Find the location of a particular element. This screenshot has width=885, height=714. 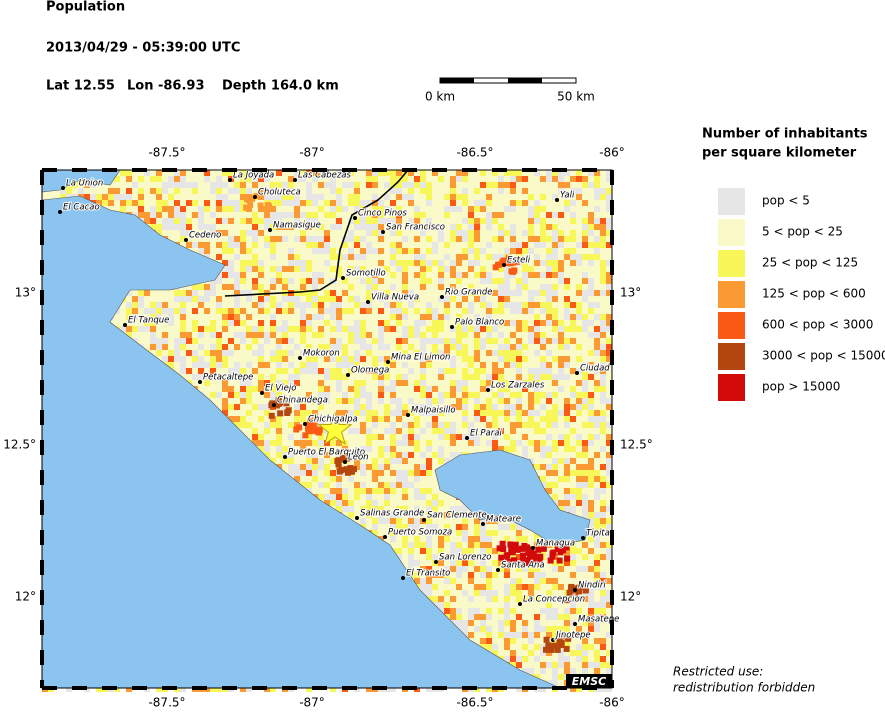

town-label: Mateare is located at coordinates (503, 520).